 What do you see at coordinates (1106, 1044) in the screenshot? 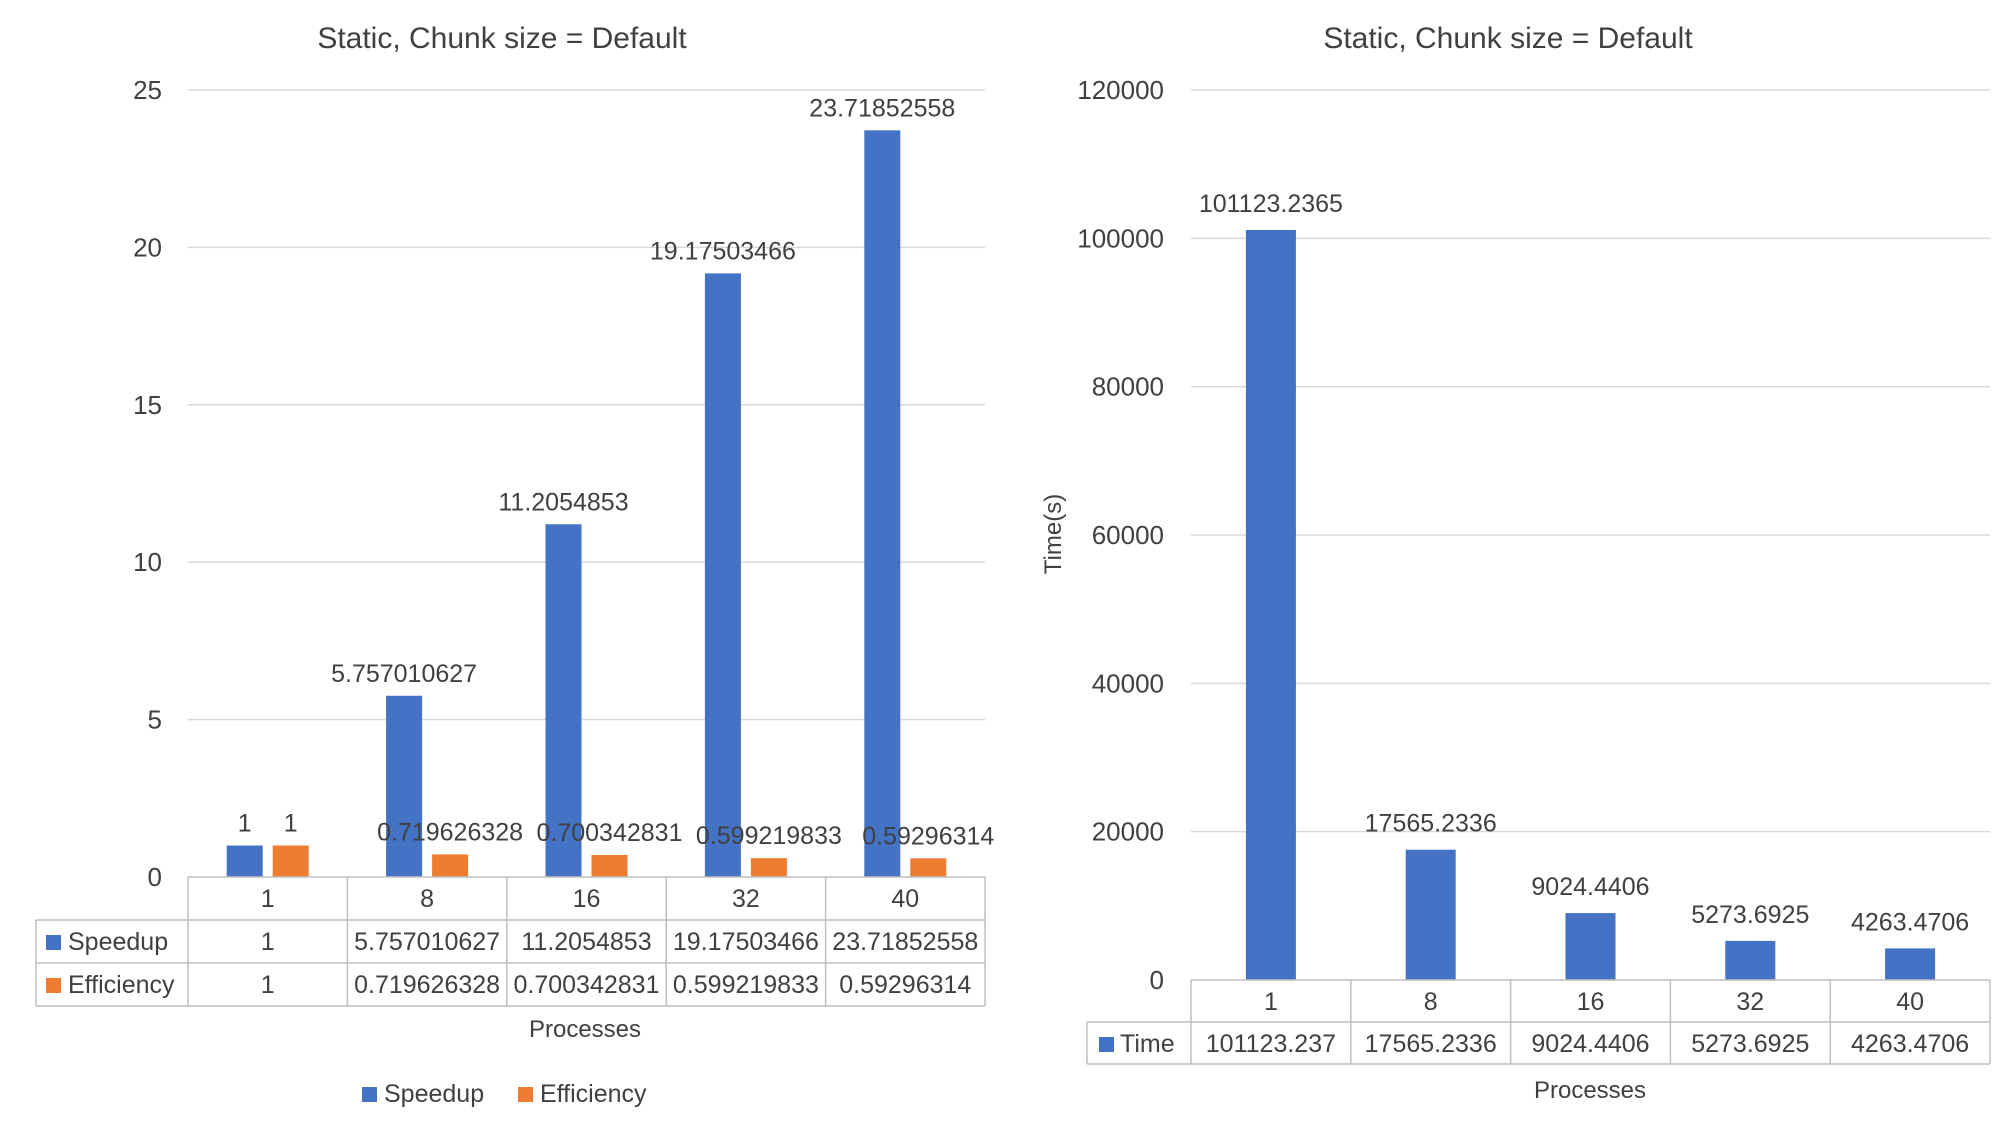
I see `chart2-table-legend-key` at bounding box center [1106, 1044].